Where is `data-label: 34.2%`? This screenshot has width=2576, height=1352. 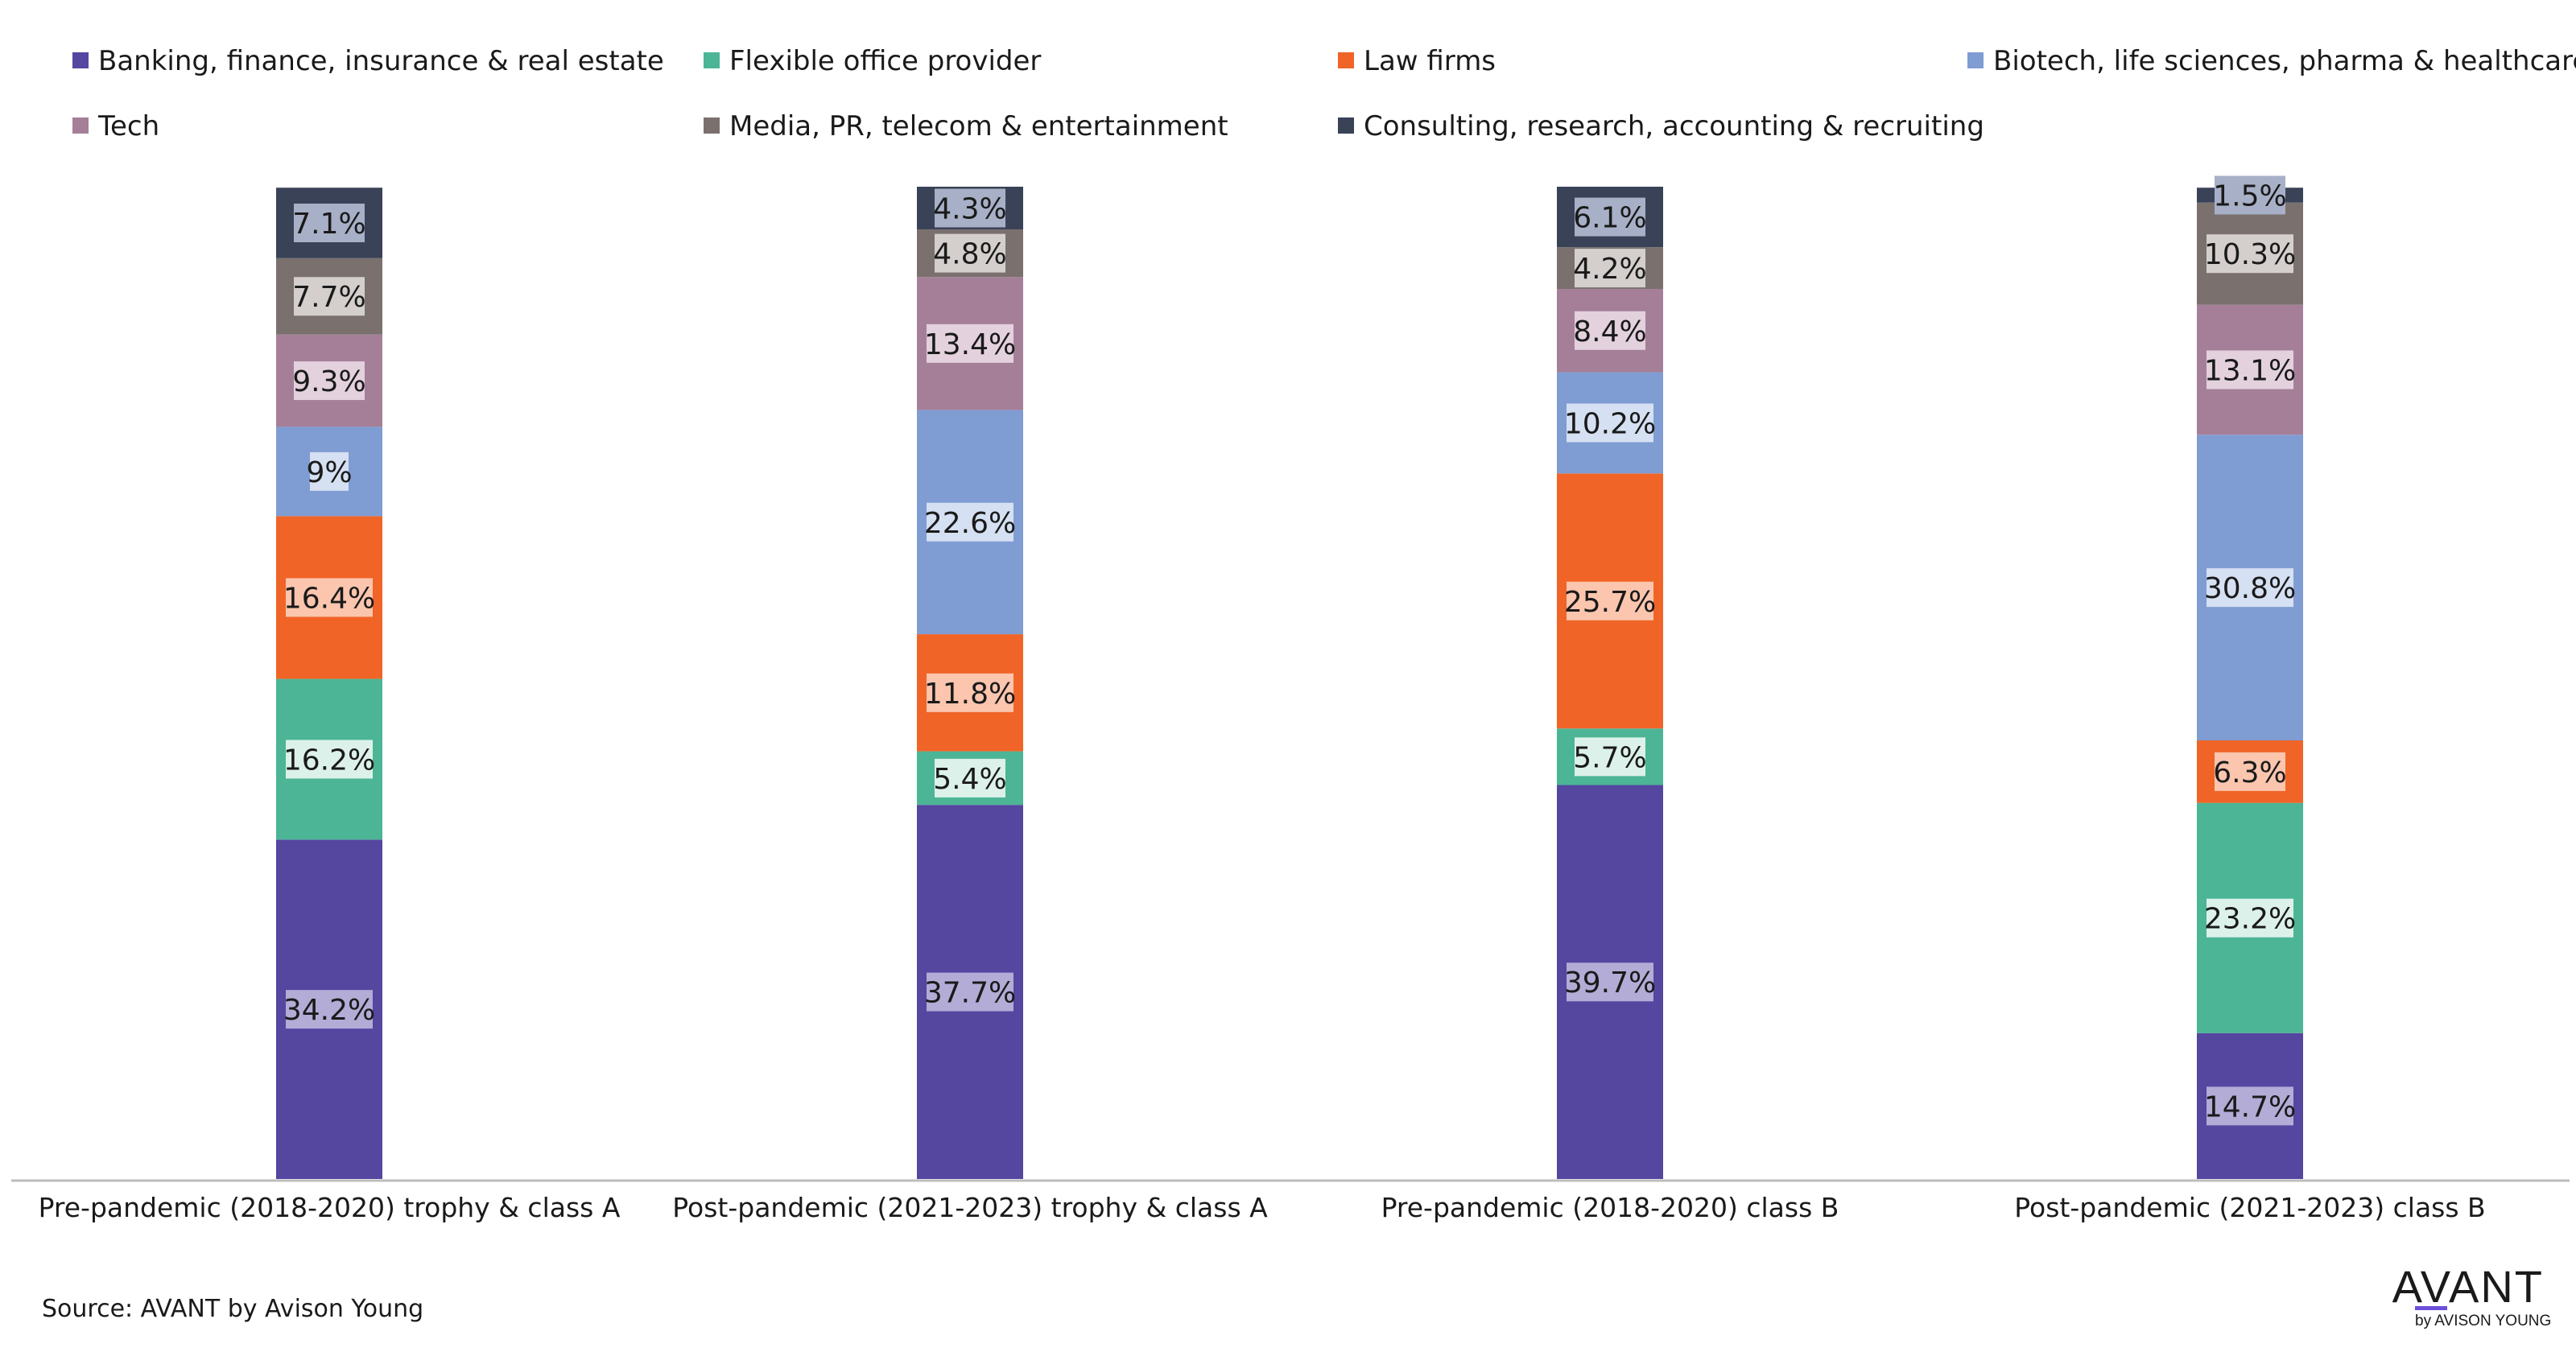 data-label: 34.2% is located at coordinates (329, 1010).